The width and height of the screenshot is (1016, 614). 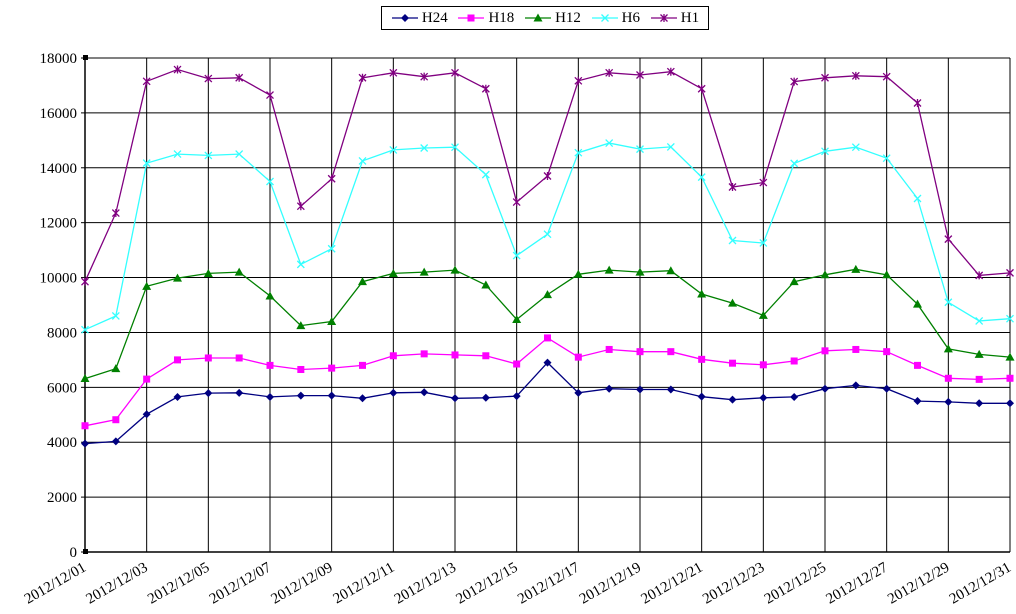 I want to click on series-h24, so click(x=547, y=403).